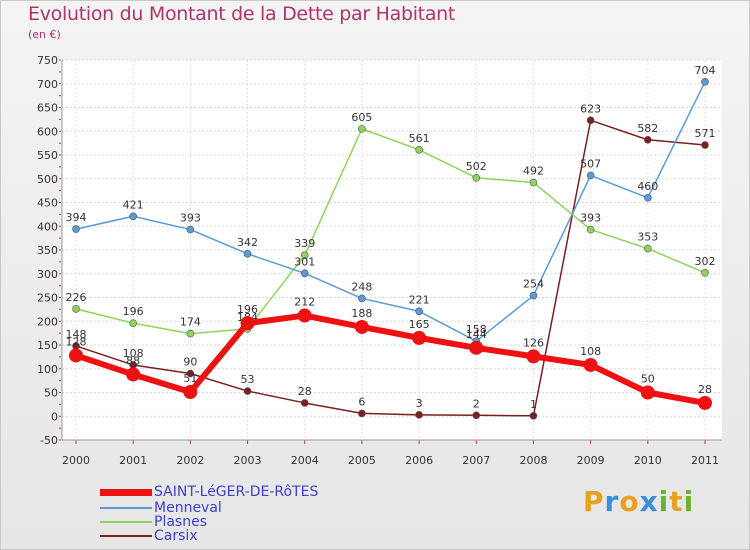 The image size is (750, 550). I want to click on data-label: 128, so click(76, 341).